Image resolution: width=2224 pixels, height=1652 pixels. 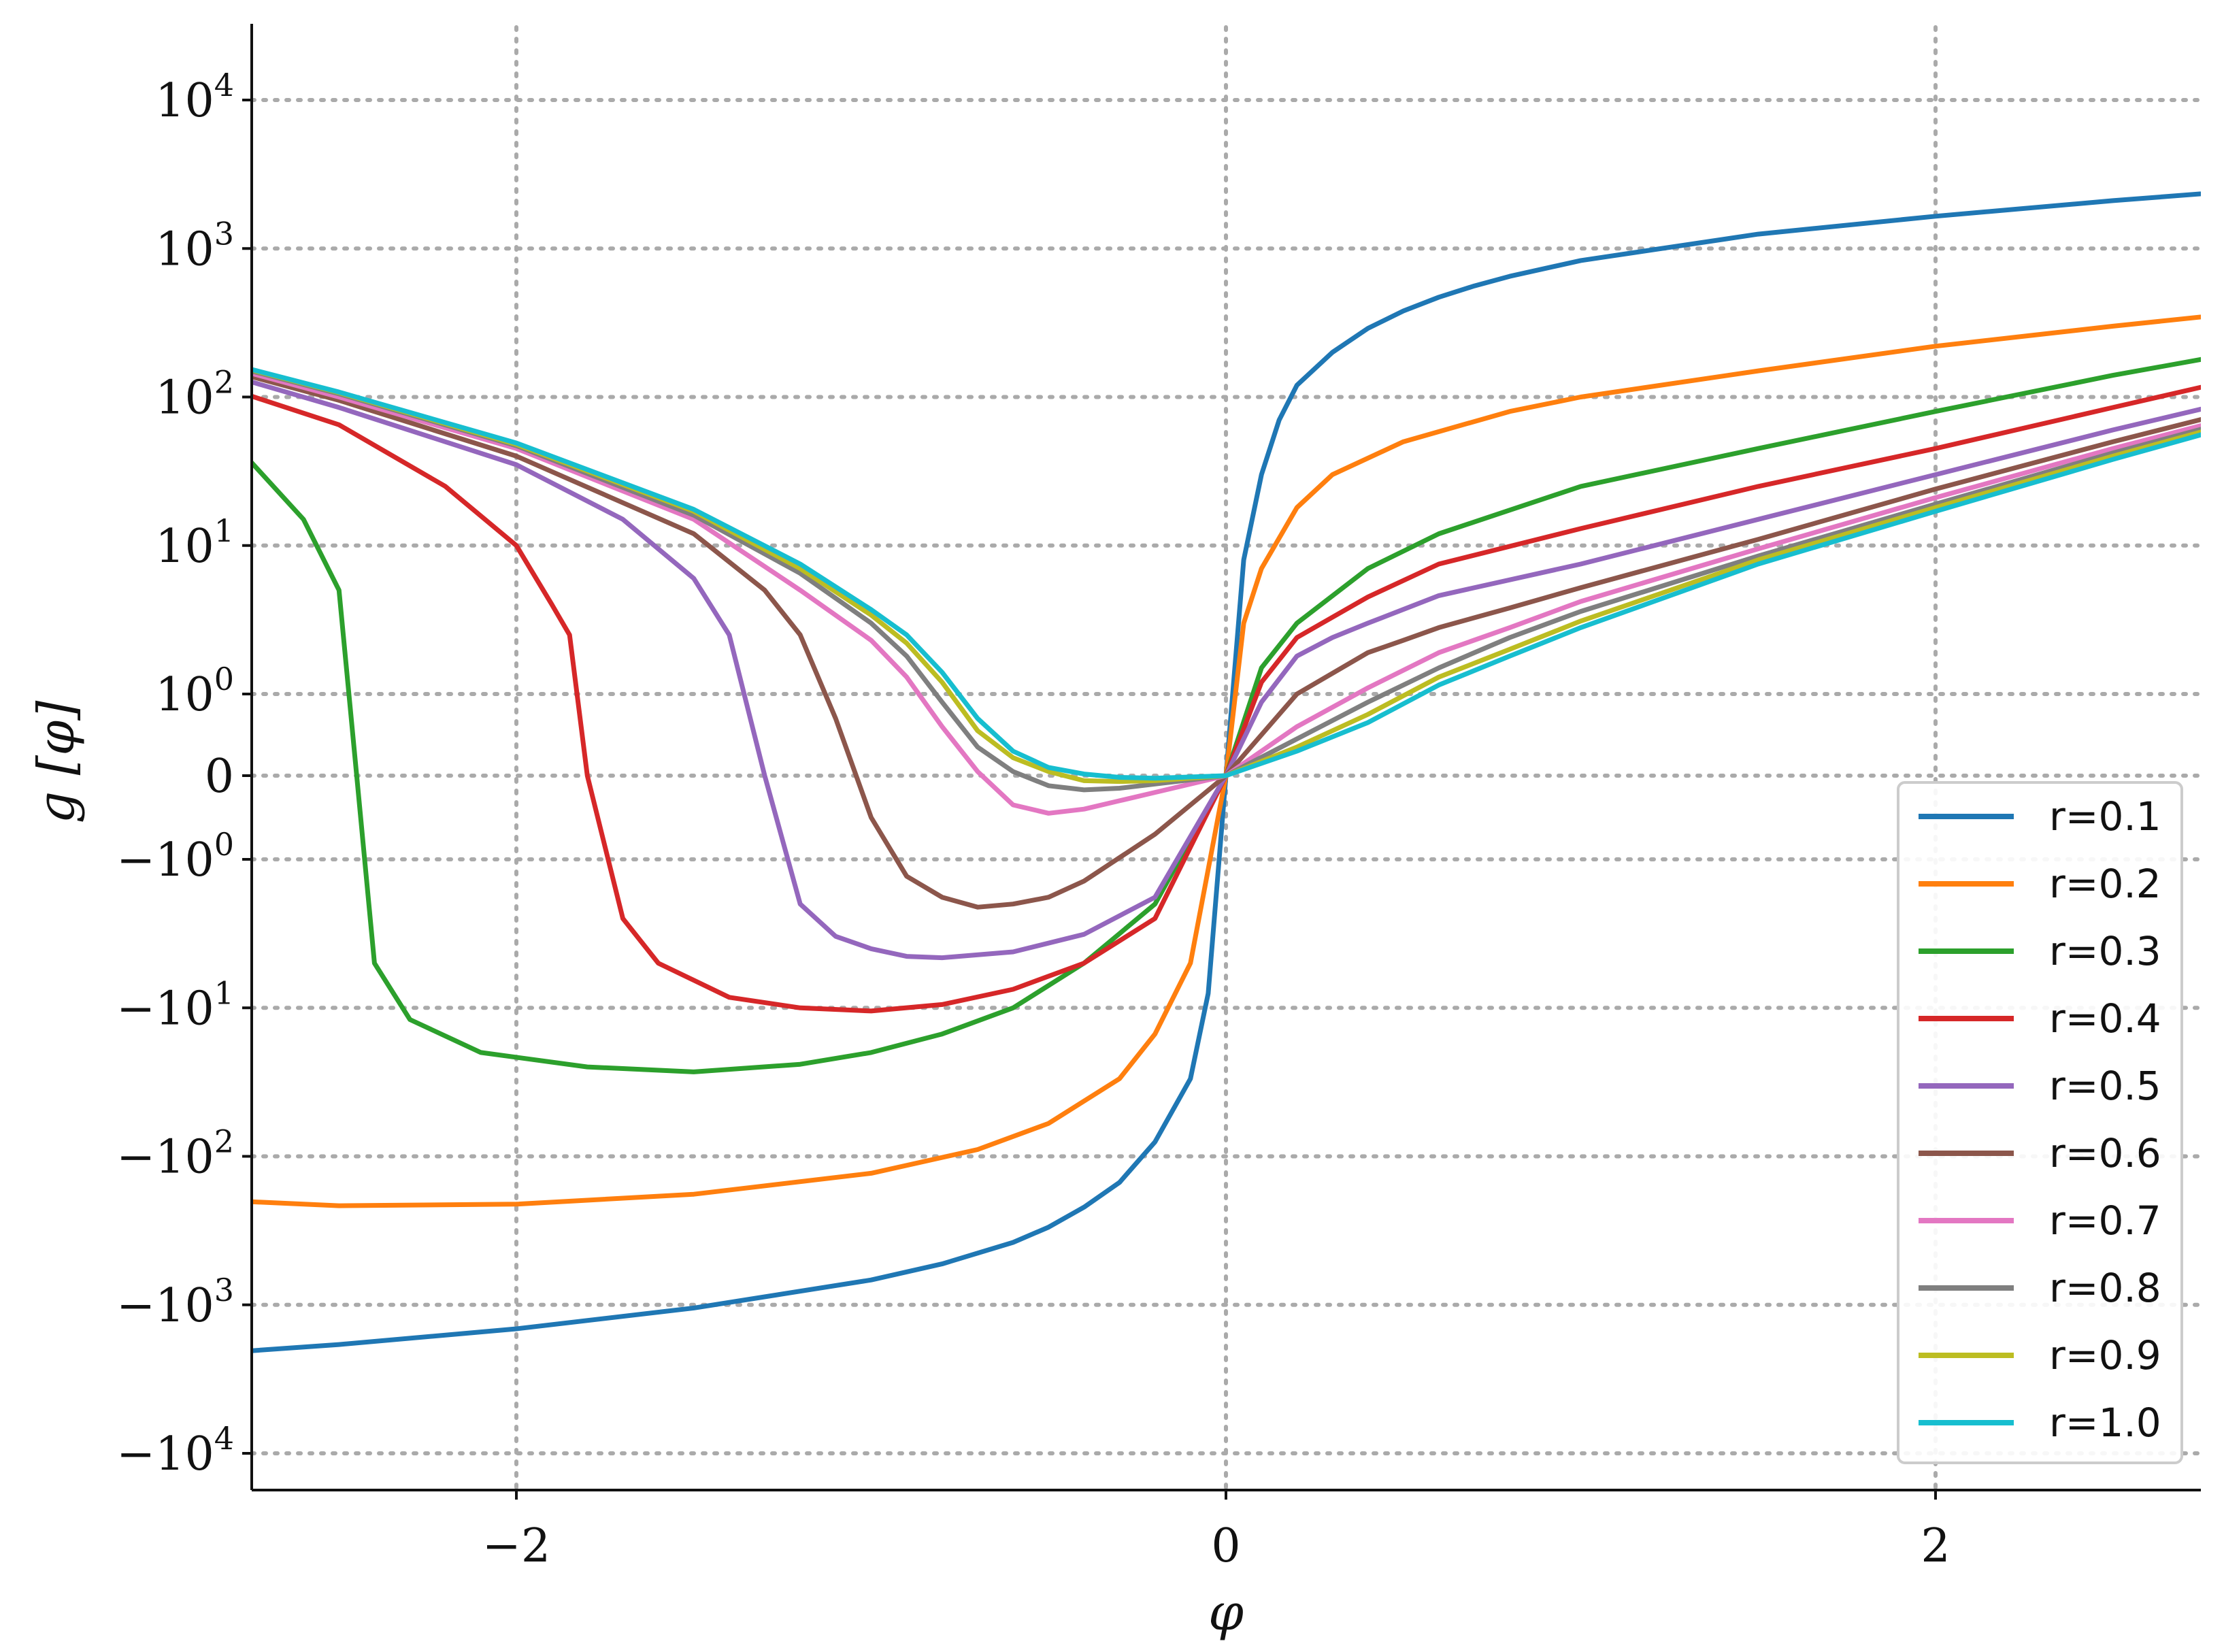 What do you see at coordinates (1226, 1612) in the screenshot?
I see `x-axis-label: φ` at bounding box center [1226, 1612].